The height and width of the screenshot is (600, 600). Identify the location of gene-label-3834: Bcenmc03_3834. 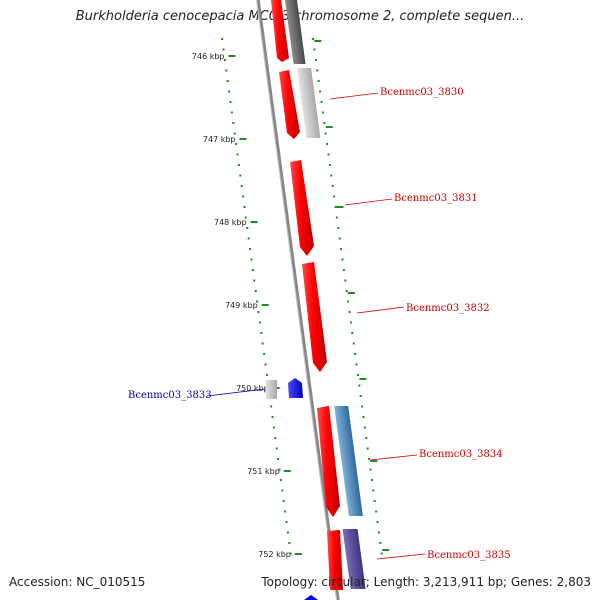
(461, 454).